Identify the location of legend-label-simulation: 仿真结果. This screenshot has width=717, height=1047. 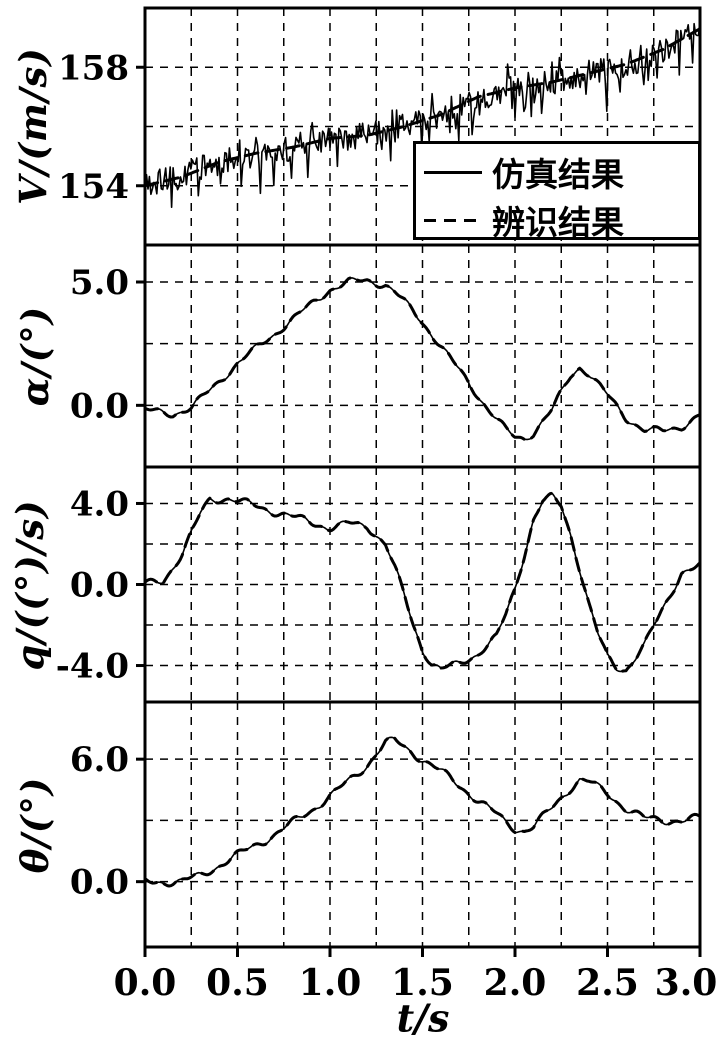
(558, 174).